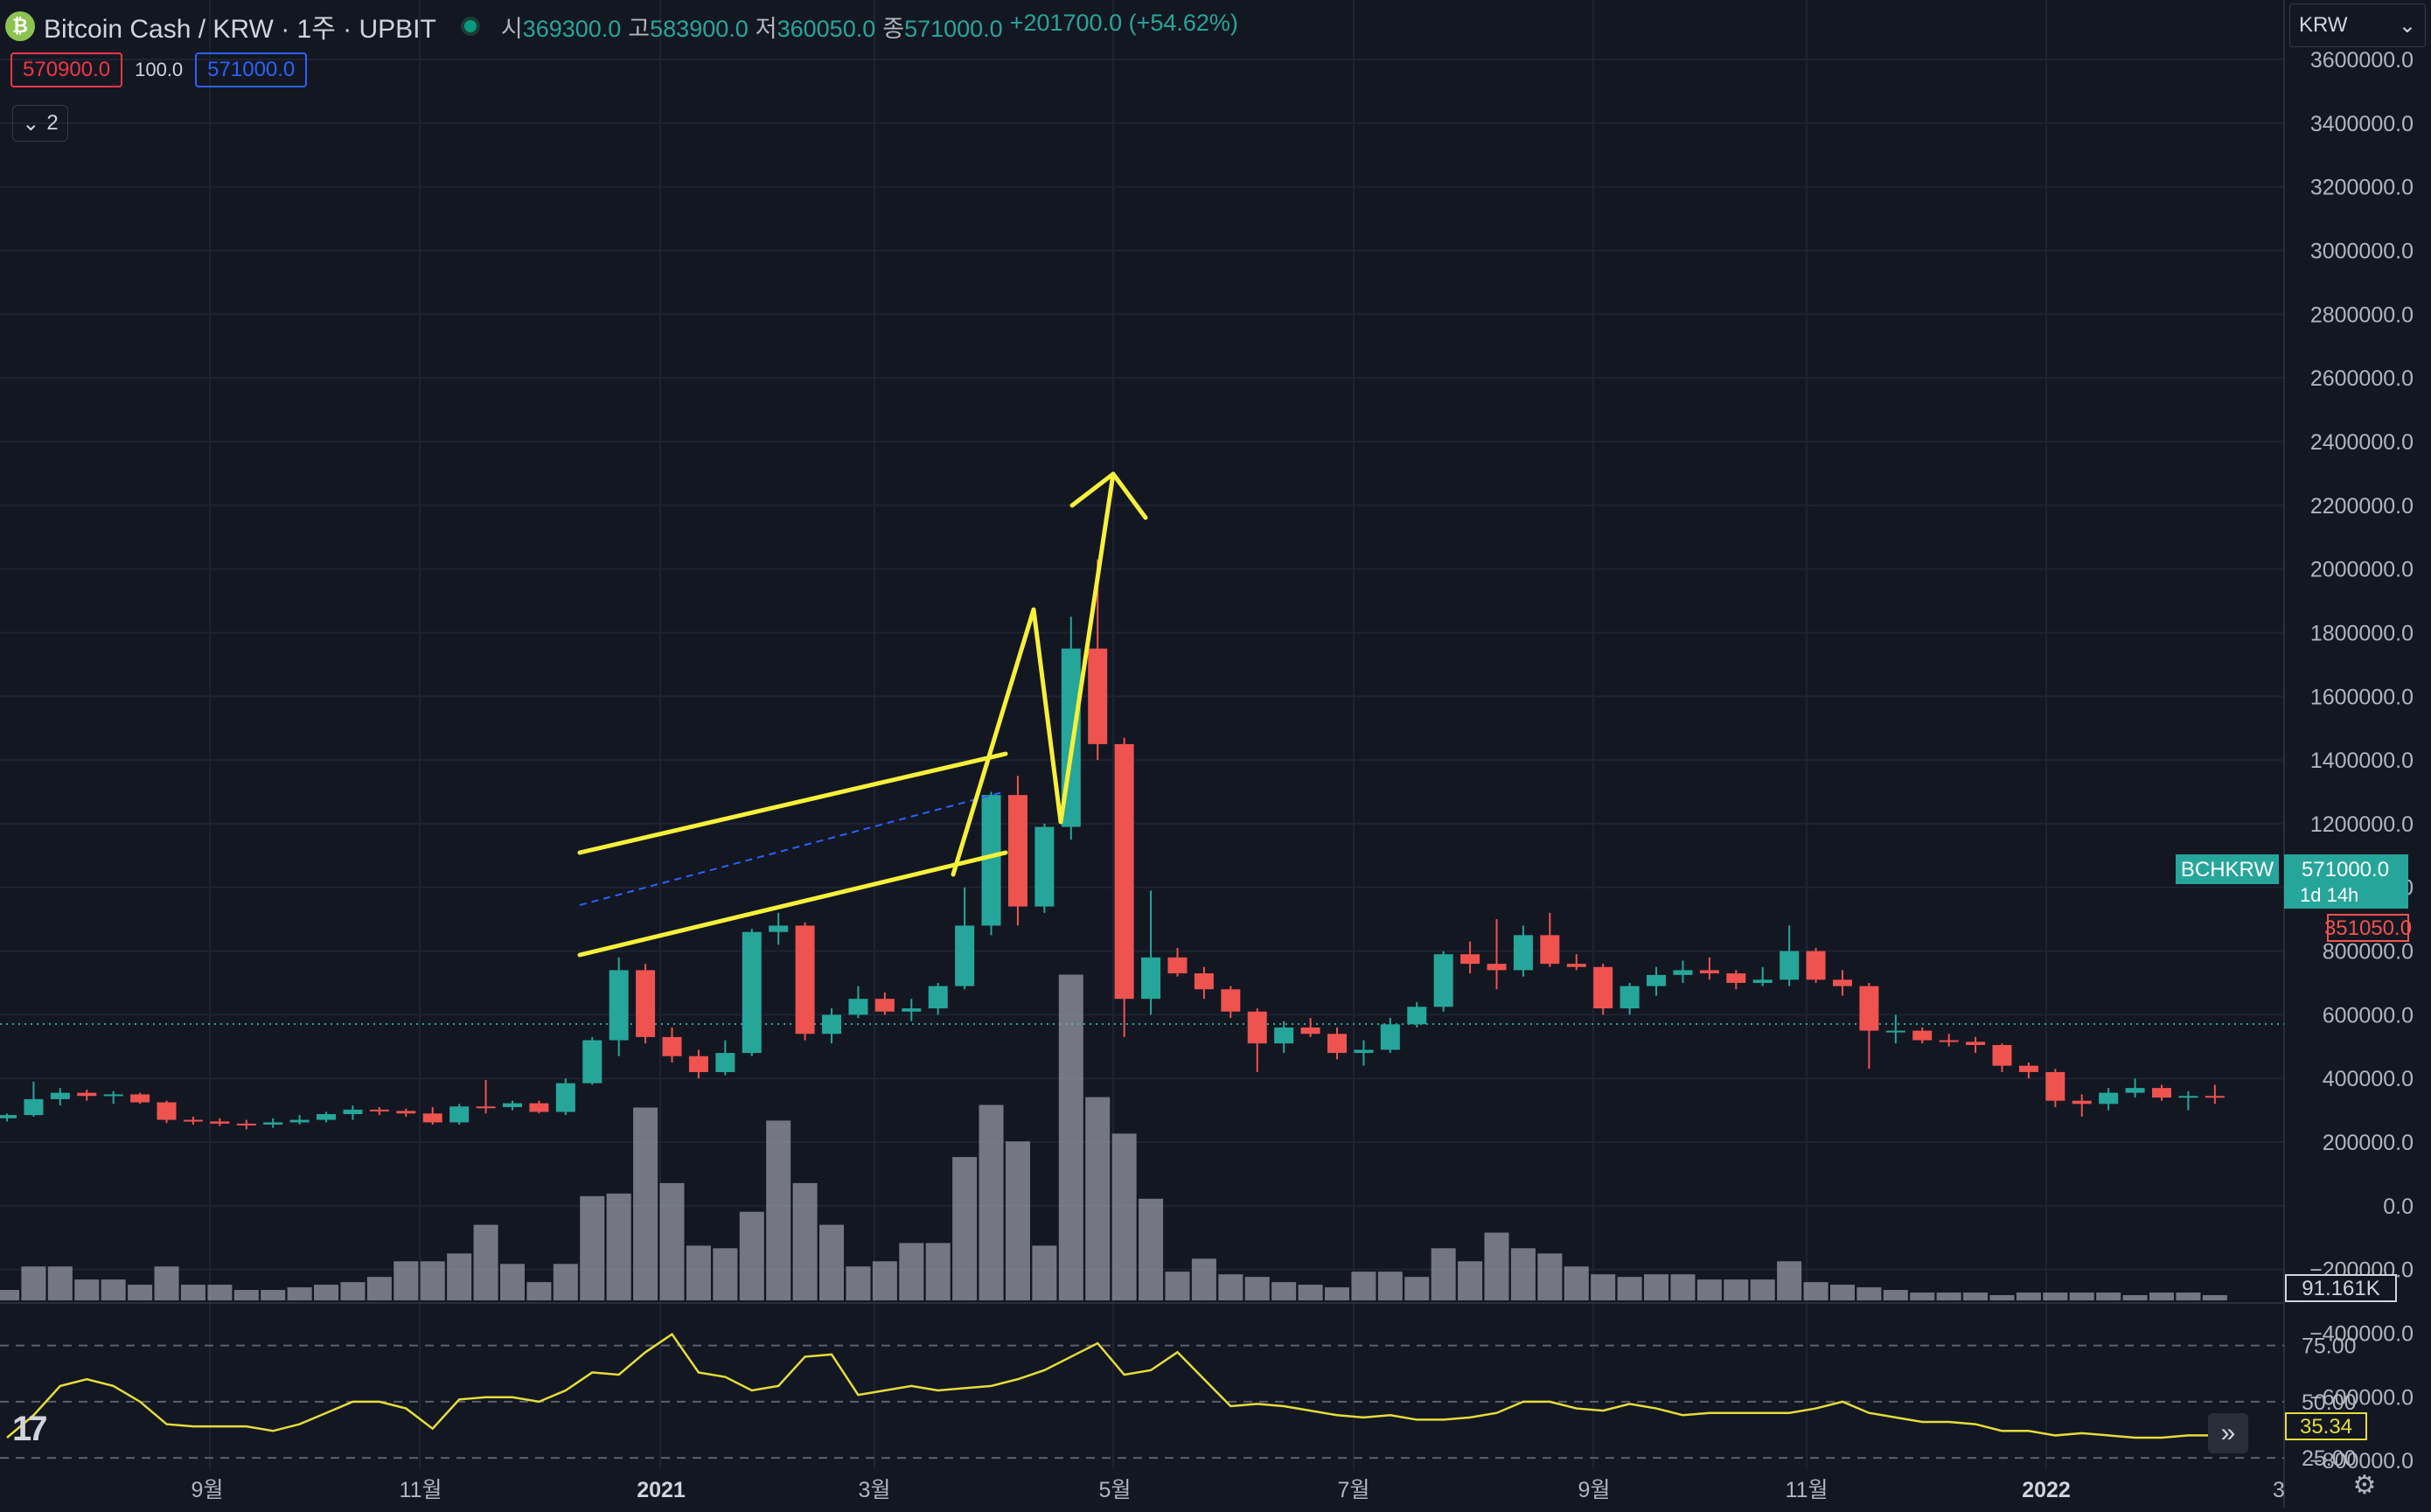  What do you see at coordinates (1110, 1386) in the screenshot?
I see `rsi-line` at bounding box center [1110, 1386].